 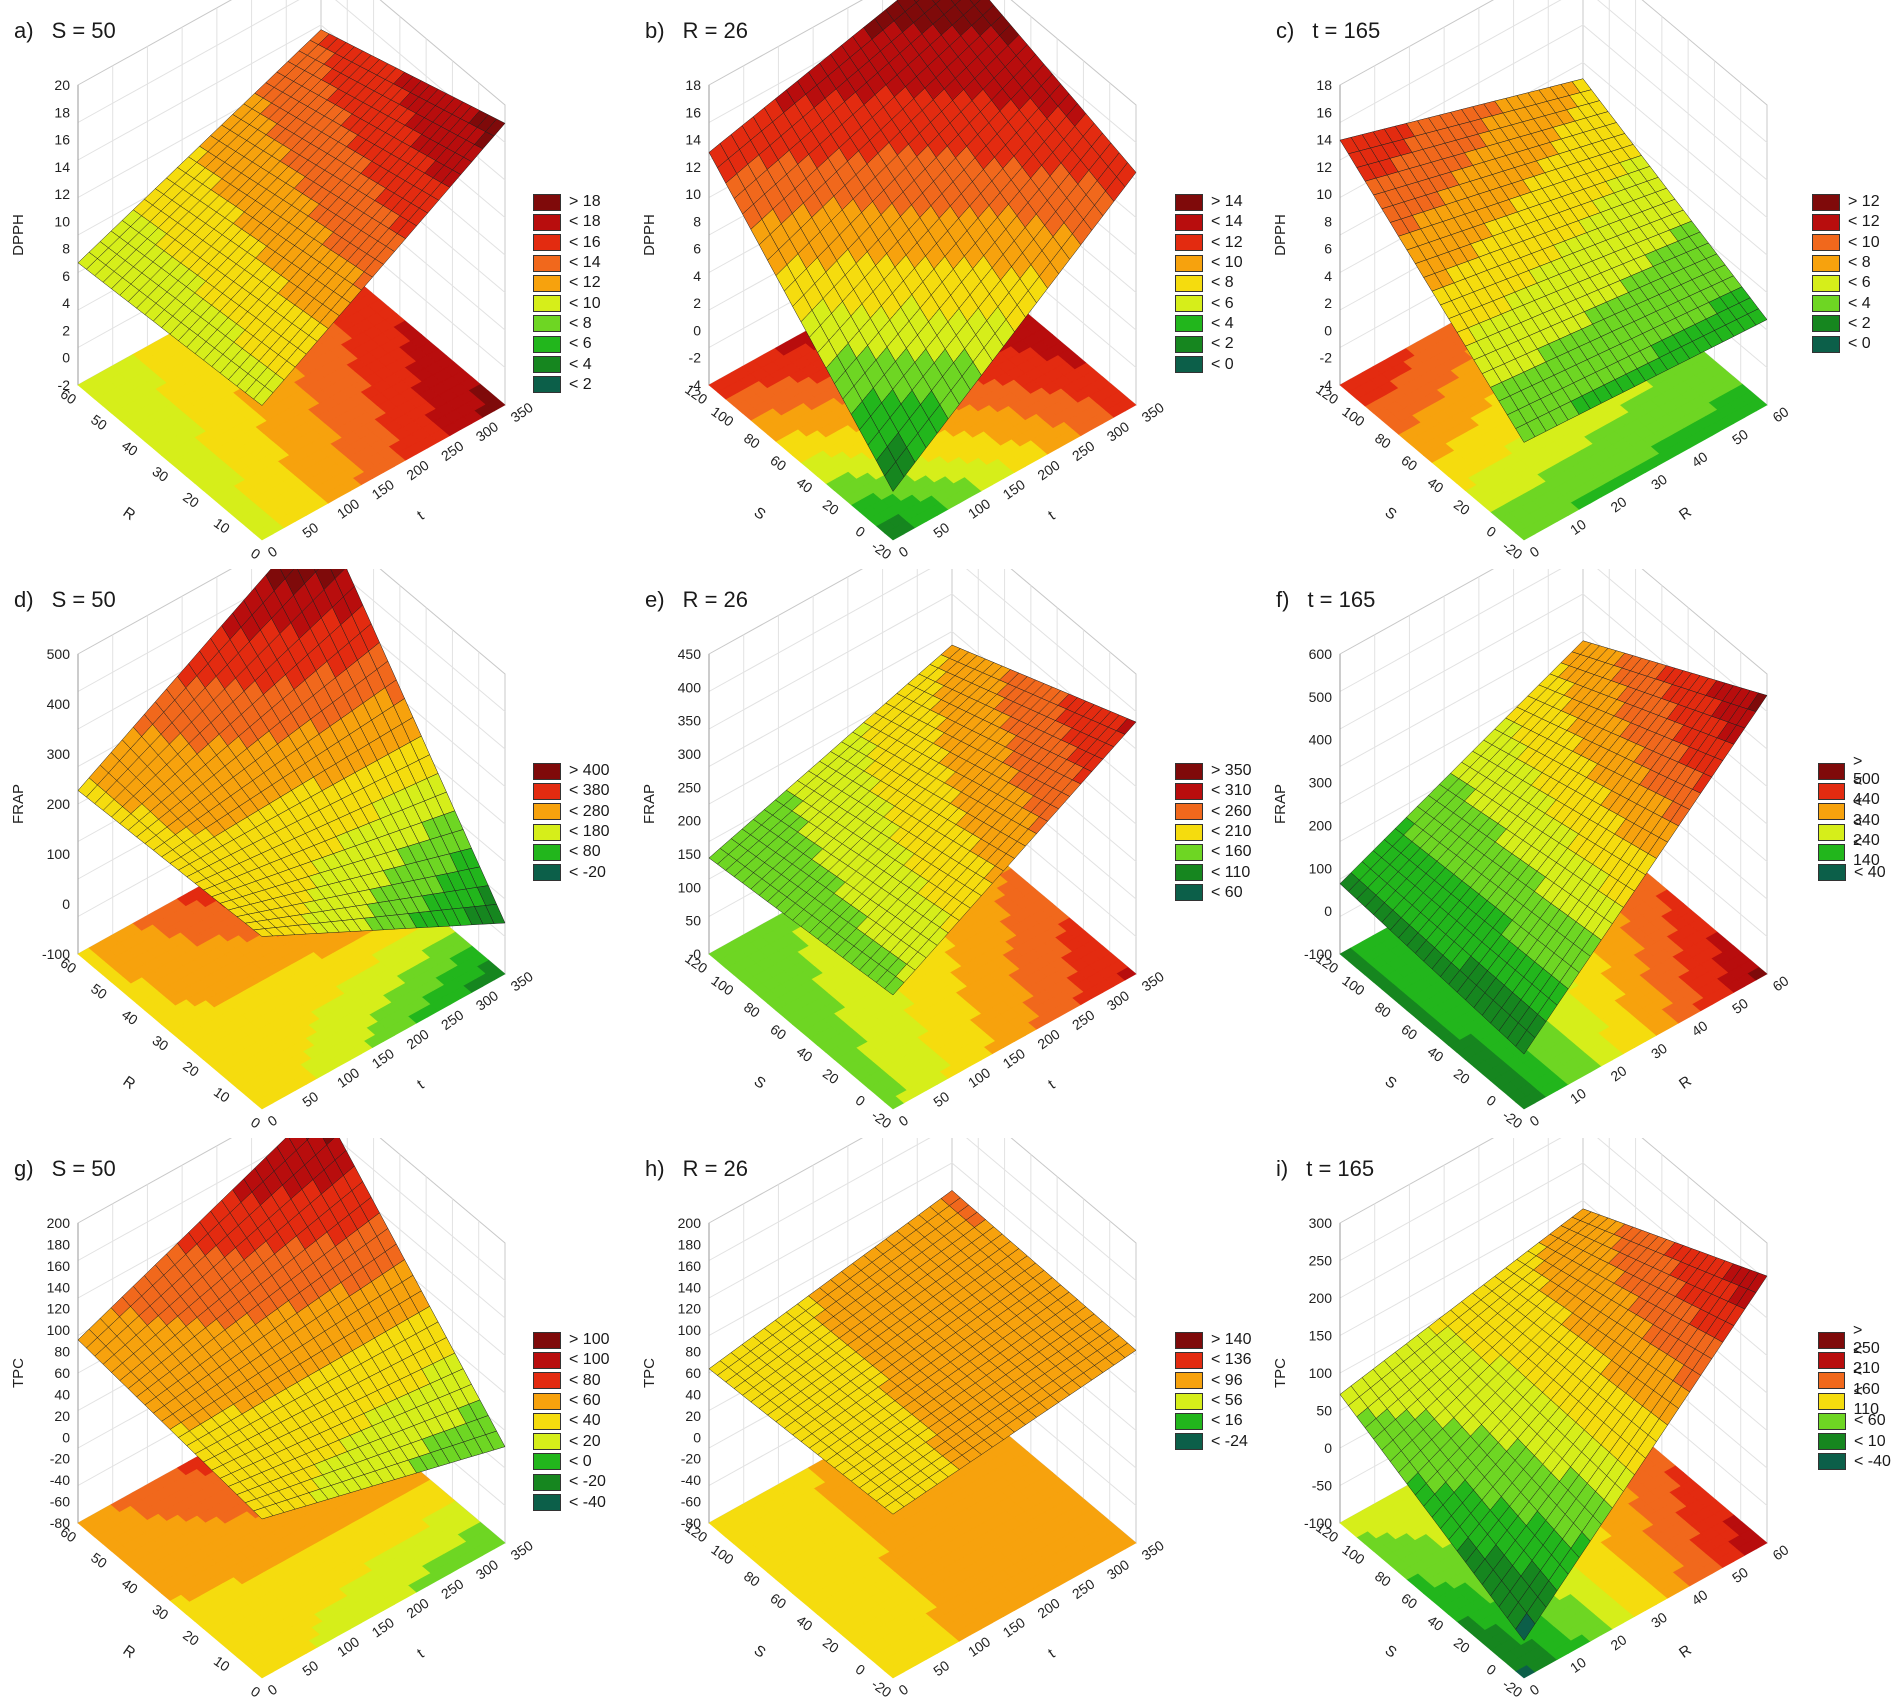 What do you see at coordinates (571, 832) in the screenshot?
I see `legend-item: < 180` at bounding box center [571, 832].